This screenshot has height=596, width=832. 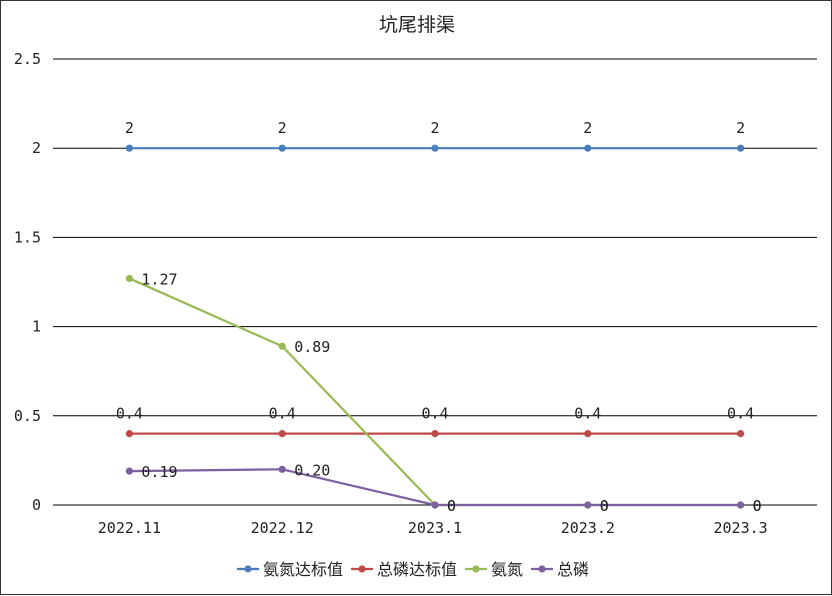 I want to click on legend-item: 总磷达标值, so click(x=404, y=569).